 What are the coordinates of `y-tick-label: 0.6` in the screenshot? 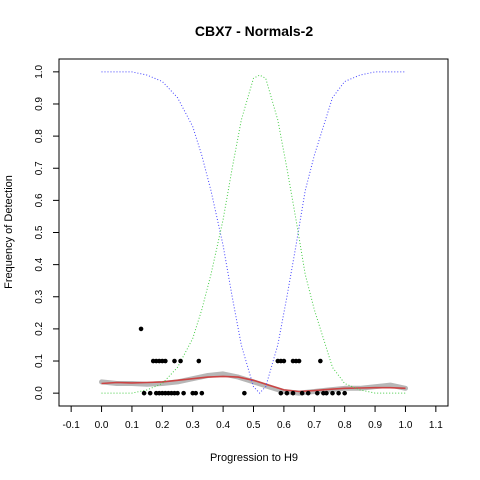 It's located at (39, 200).